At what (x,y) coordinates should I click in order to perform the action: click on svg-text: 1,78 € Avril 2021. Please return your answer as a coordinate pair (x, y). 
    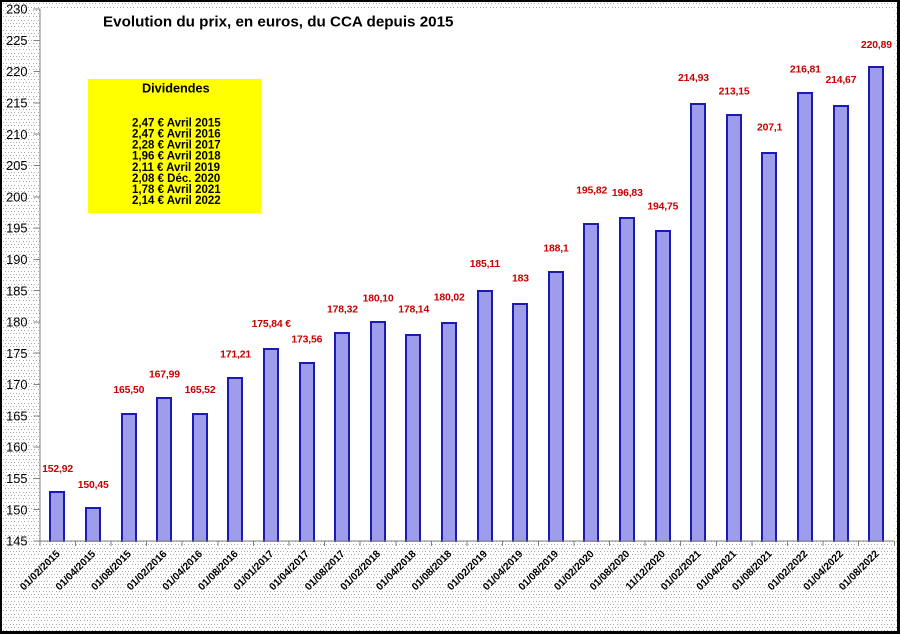
    Looking at the image, I should click on (176, 190).